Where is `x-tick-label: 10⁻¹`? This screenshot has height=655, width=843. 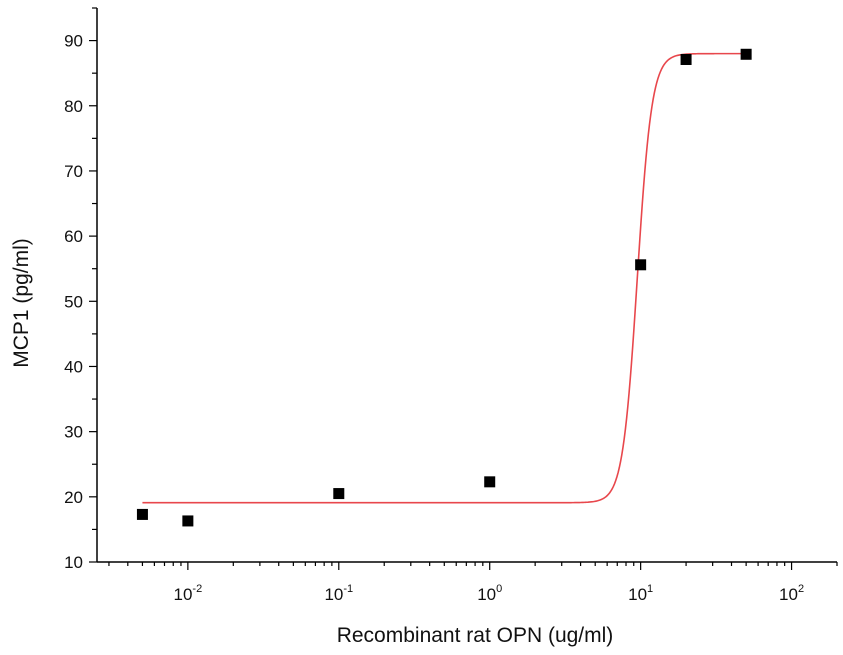 x-tick-label: 10⁻¹ is located at coordinates (338, 593).